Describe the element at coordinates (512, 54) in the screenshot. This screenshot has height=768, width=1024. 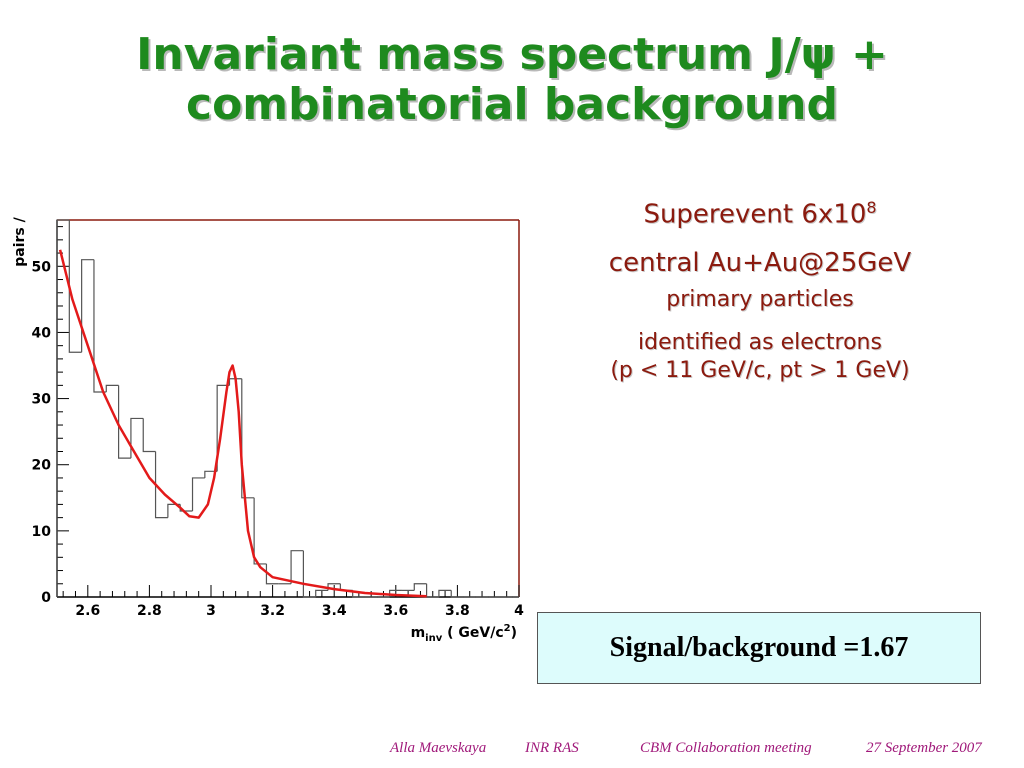
I see `title-line-1: Invariant mass spectrum J/ψ +` at that location.